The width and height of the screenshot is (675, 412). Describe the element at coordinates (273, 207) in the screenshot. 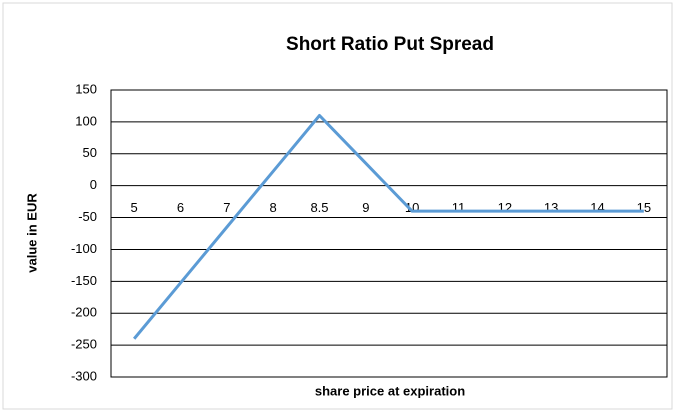

I see `x-tick-label: 8` at that location.